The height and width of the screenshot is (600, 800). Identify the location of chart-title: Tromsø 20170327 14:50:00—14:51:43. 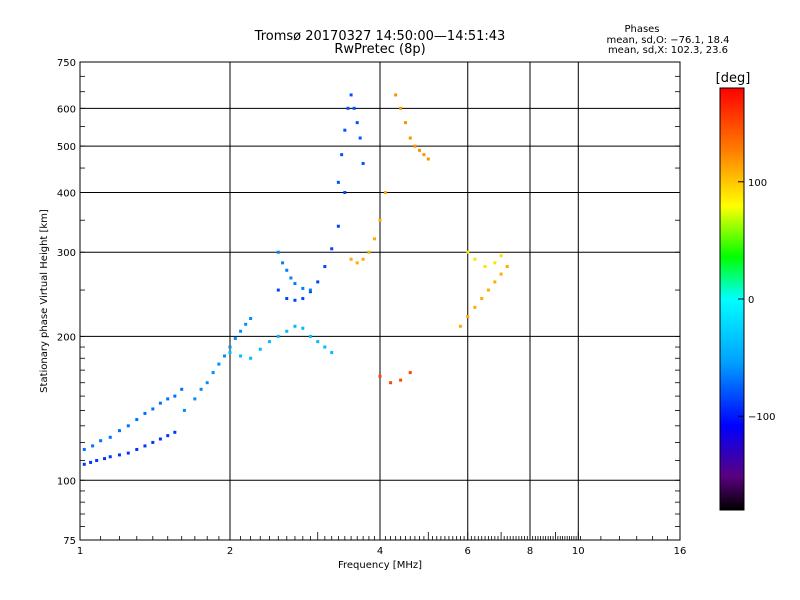
(380, 36).